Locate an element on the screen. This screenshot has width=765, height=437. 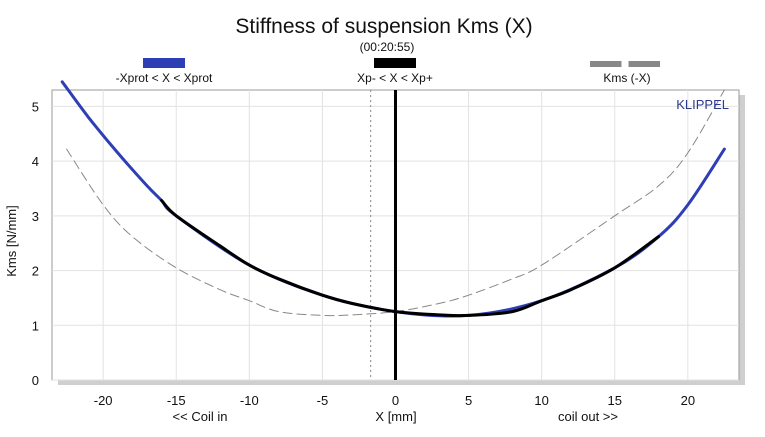
x-tick-label: 15 is located at coordinates (615, 400).